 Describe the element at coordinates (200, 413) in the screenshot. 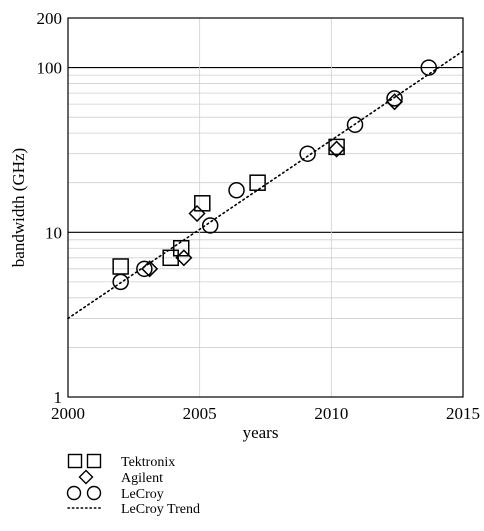

I see `x-tick-label: 2005` at that location.